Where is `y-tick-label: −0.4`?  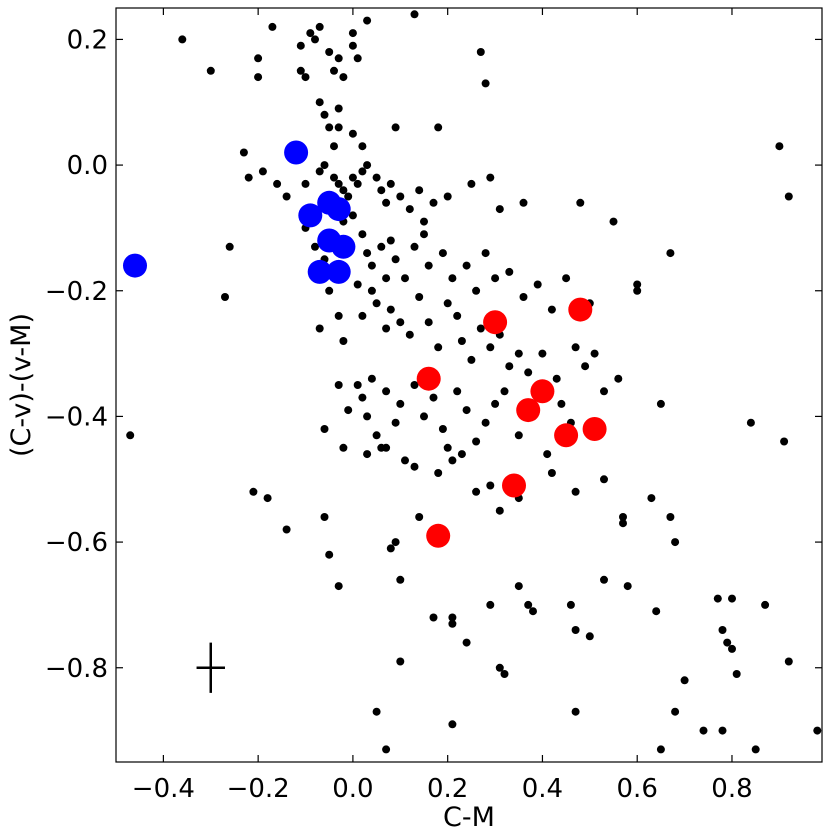
y-tick-label: −0.4 is located at coordinates (76, 417).